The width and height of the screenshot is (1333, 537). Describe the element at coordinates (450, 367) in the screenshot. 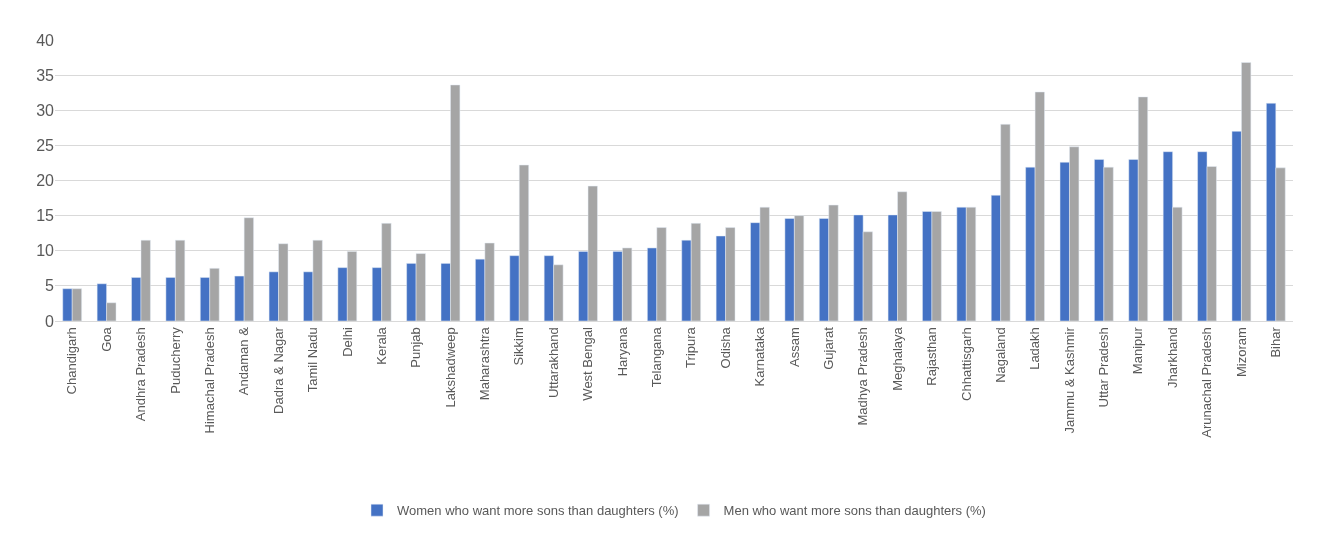

I see `x-tick-label: Lakshadweep` at that location.